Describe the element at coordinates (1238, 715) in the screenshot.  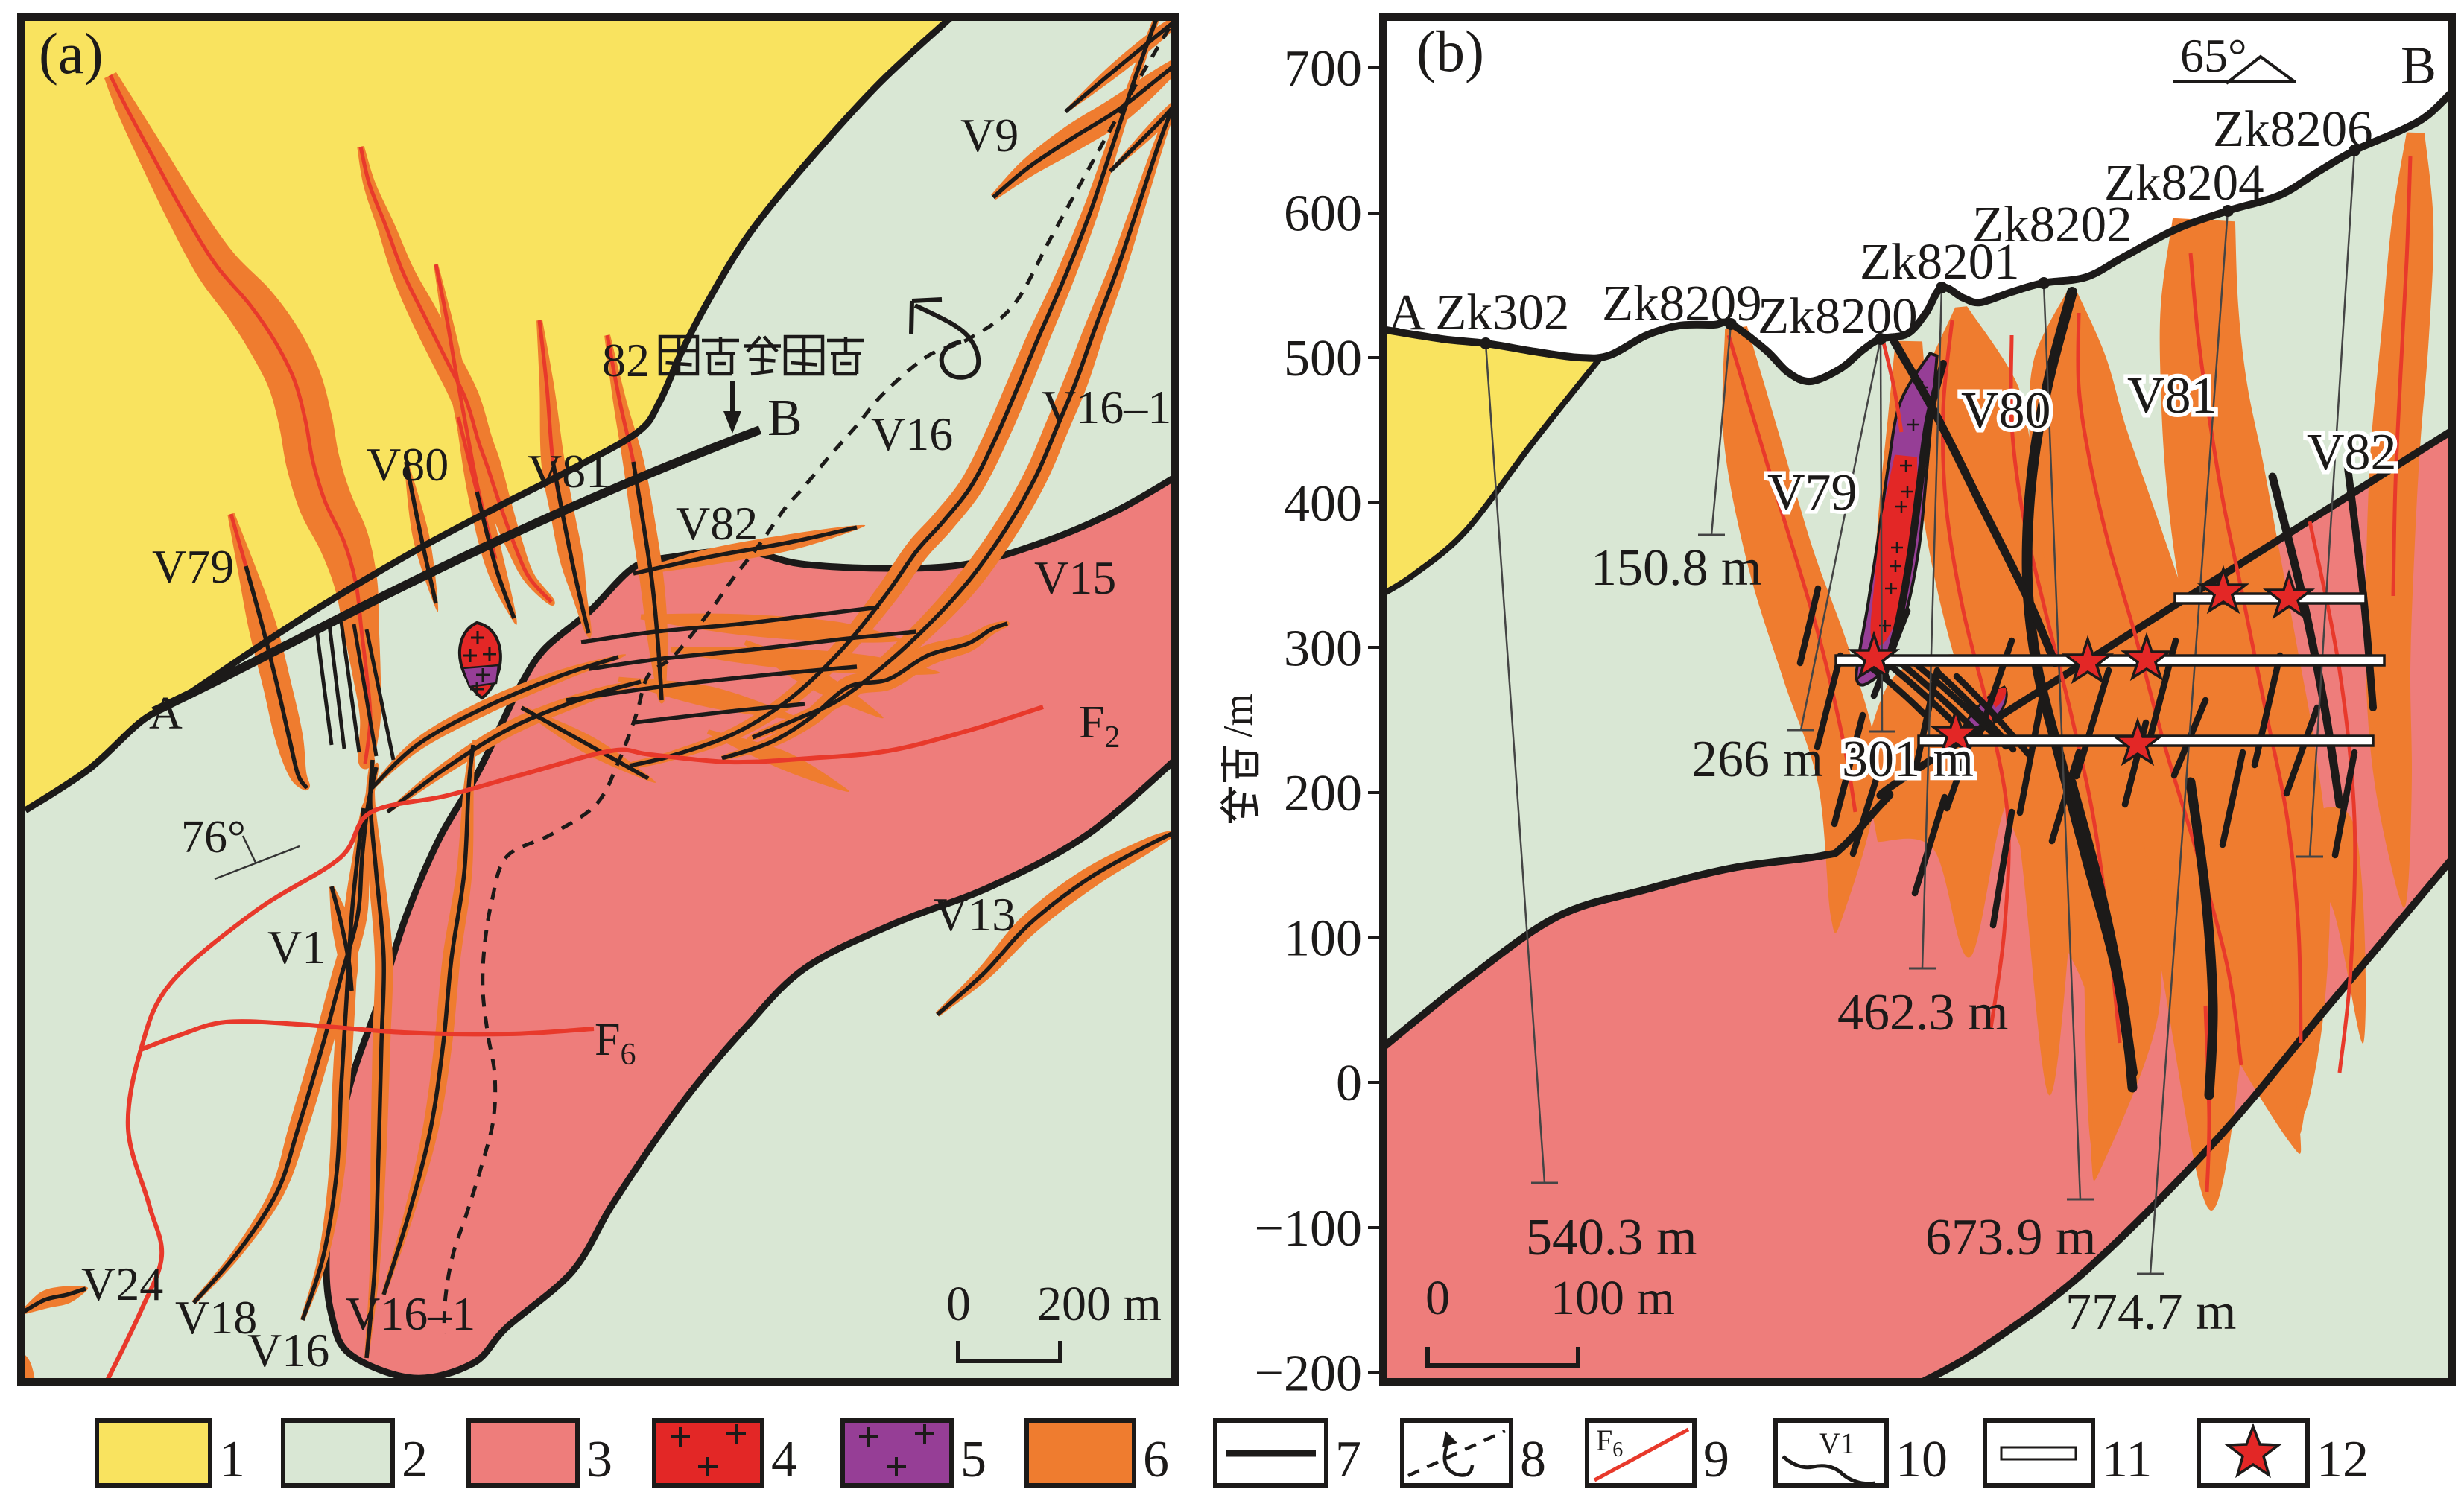
I see `svg-text: /m` at that location.